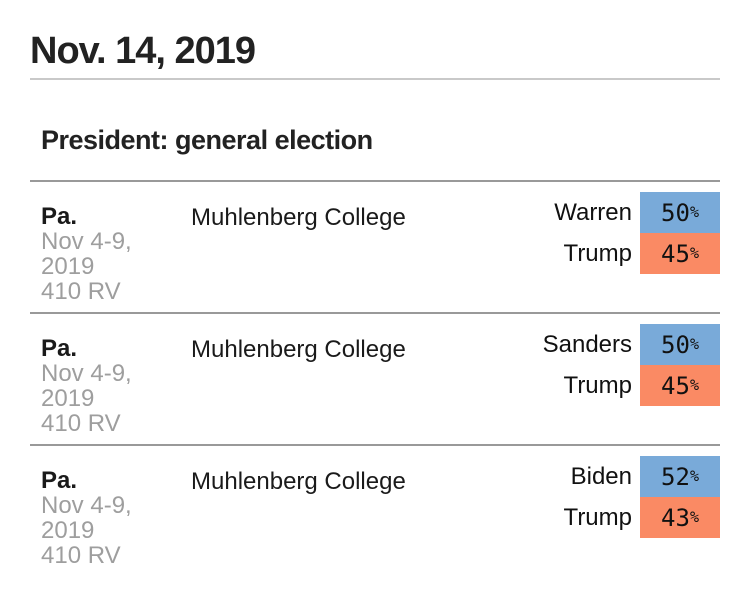 This screenshot has height=590, width=750. I want to click on poll-results: Sanders 50% Trump 45%, so click(631, 380).